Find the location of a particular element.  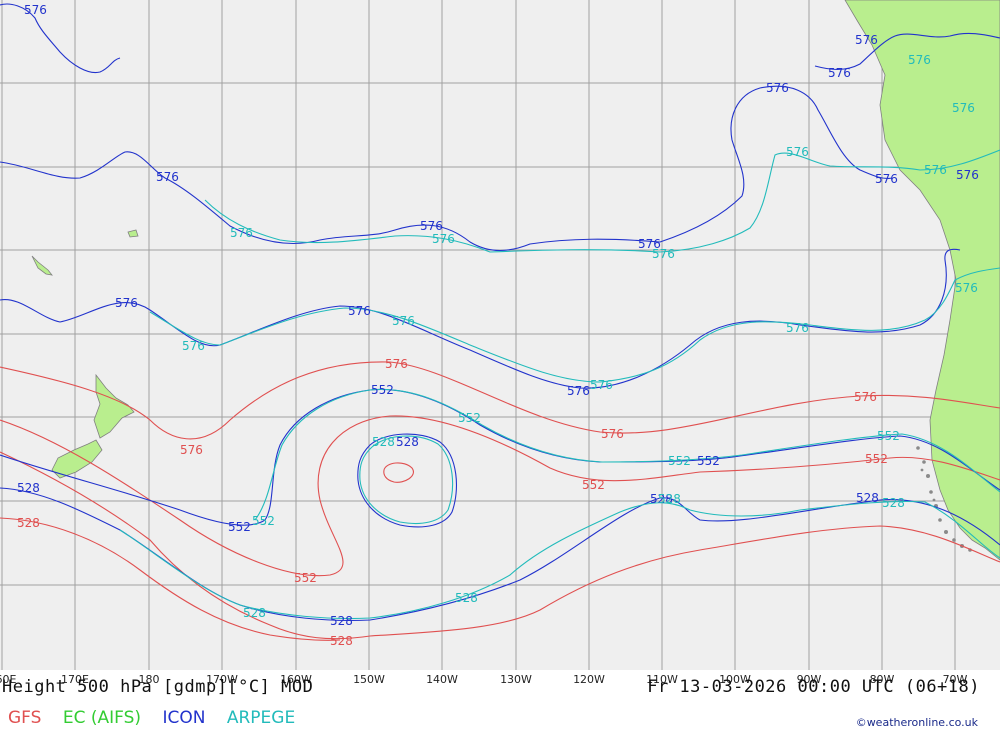

legend-icon: ICON is located at coordinates (184, 718).